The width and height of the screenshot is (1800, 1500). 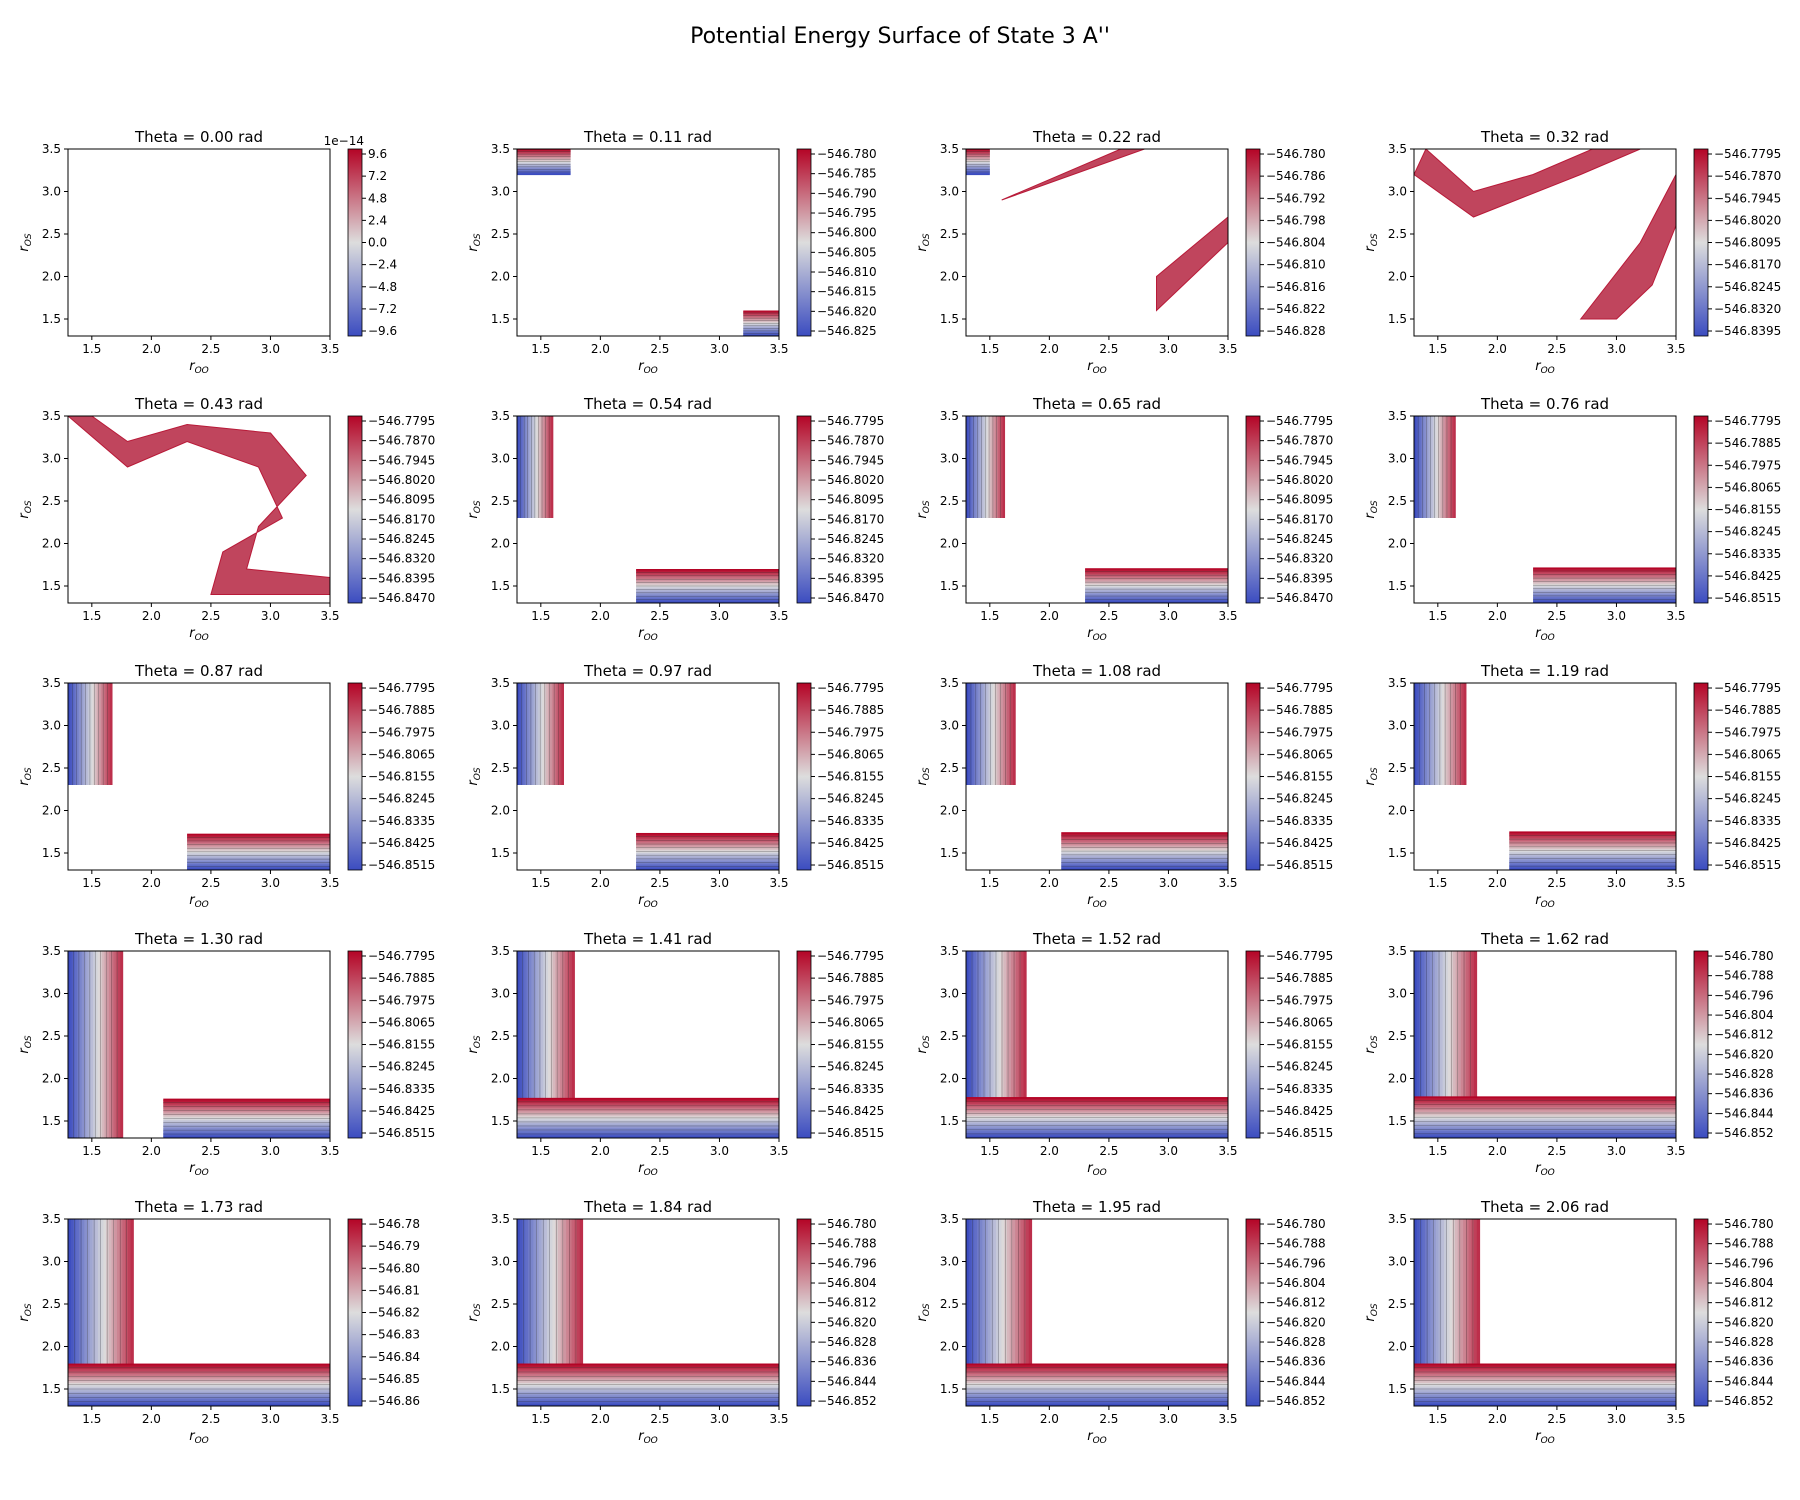 What do you see at coordinates (847, 1263) in the screenshot?
I see `colorbar-tick-label: −546.796` at bounding box center [847, 1263].